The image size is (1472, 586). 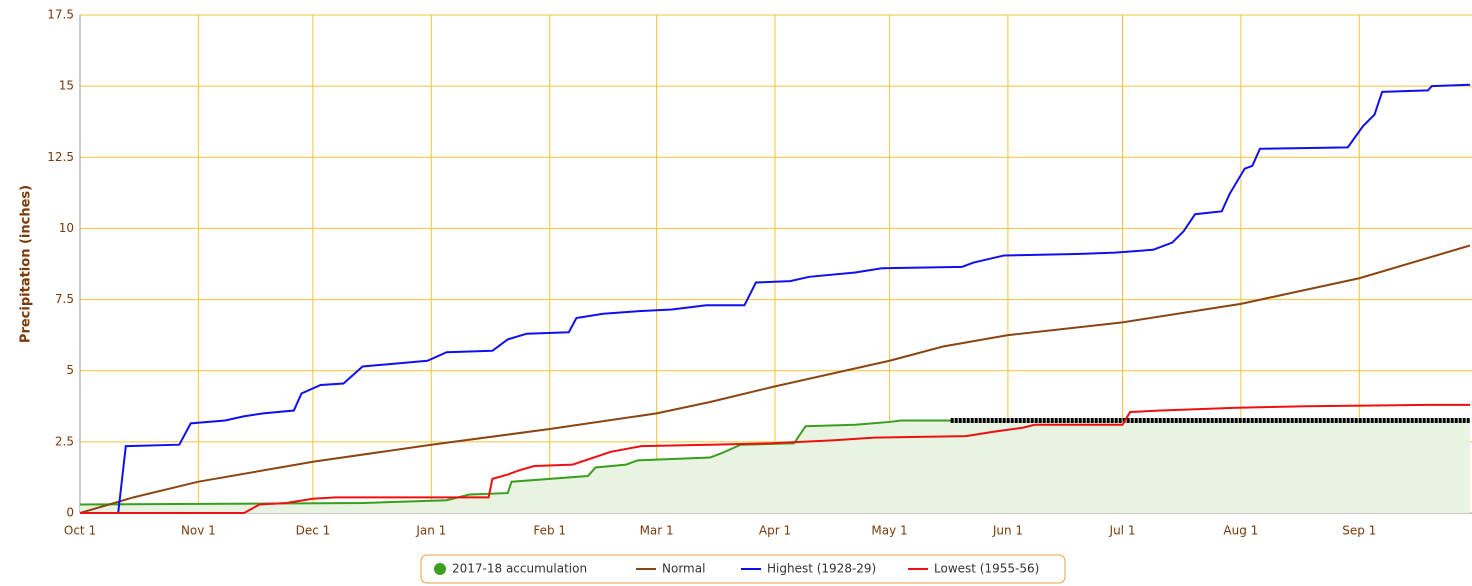 I want to click on x-tick-label: Jul 1, so click(x=1122, y=531).